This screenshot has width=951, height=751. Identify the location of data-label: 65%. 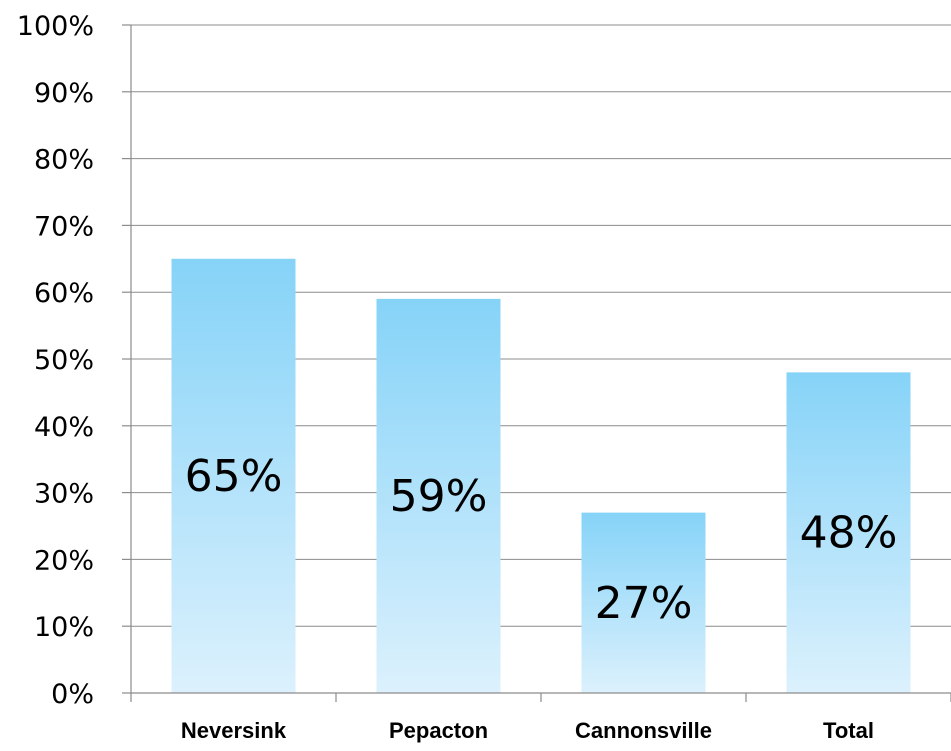
(234, 476).